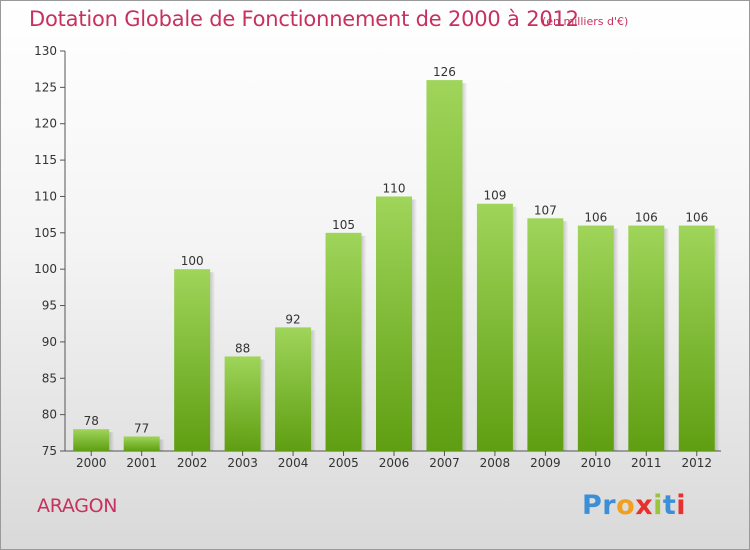 The height and width of the screenshot is (550, 750). What do you see at coordinates (45, 269) in the screenshot?
I see `y-tick-label: 100` at bounding box center [45, 269].